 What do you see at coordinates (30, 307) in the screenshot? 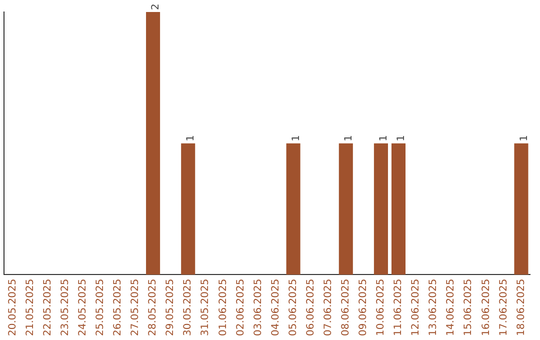
I see `x-tick-label: 21.05.2025` at bounding box center [30, 307].